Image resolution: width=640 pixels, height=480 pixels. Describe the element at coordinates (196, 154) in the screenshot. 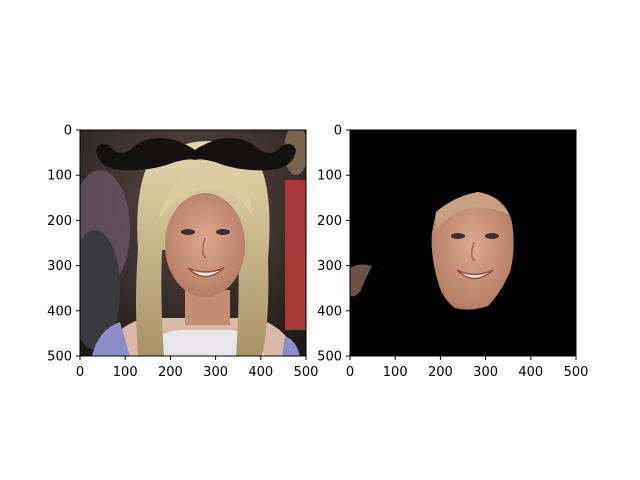

I see `moustache-overlay` at that location.